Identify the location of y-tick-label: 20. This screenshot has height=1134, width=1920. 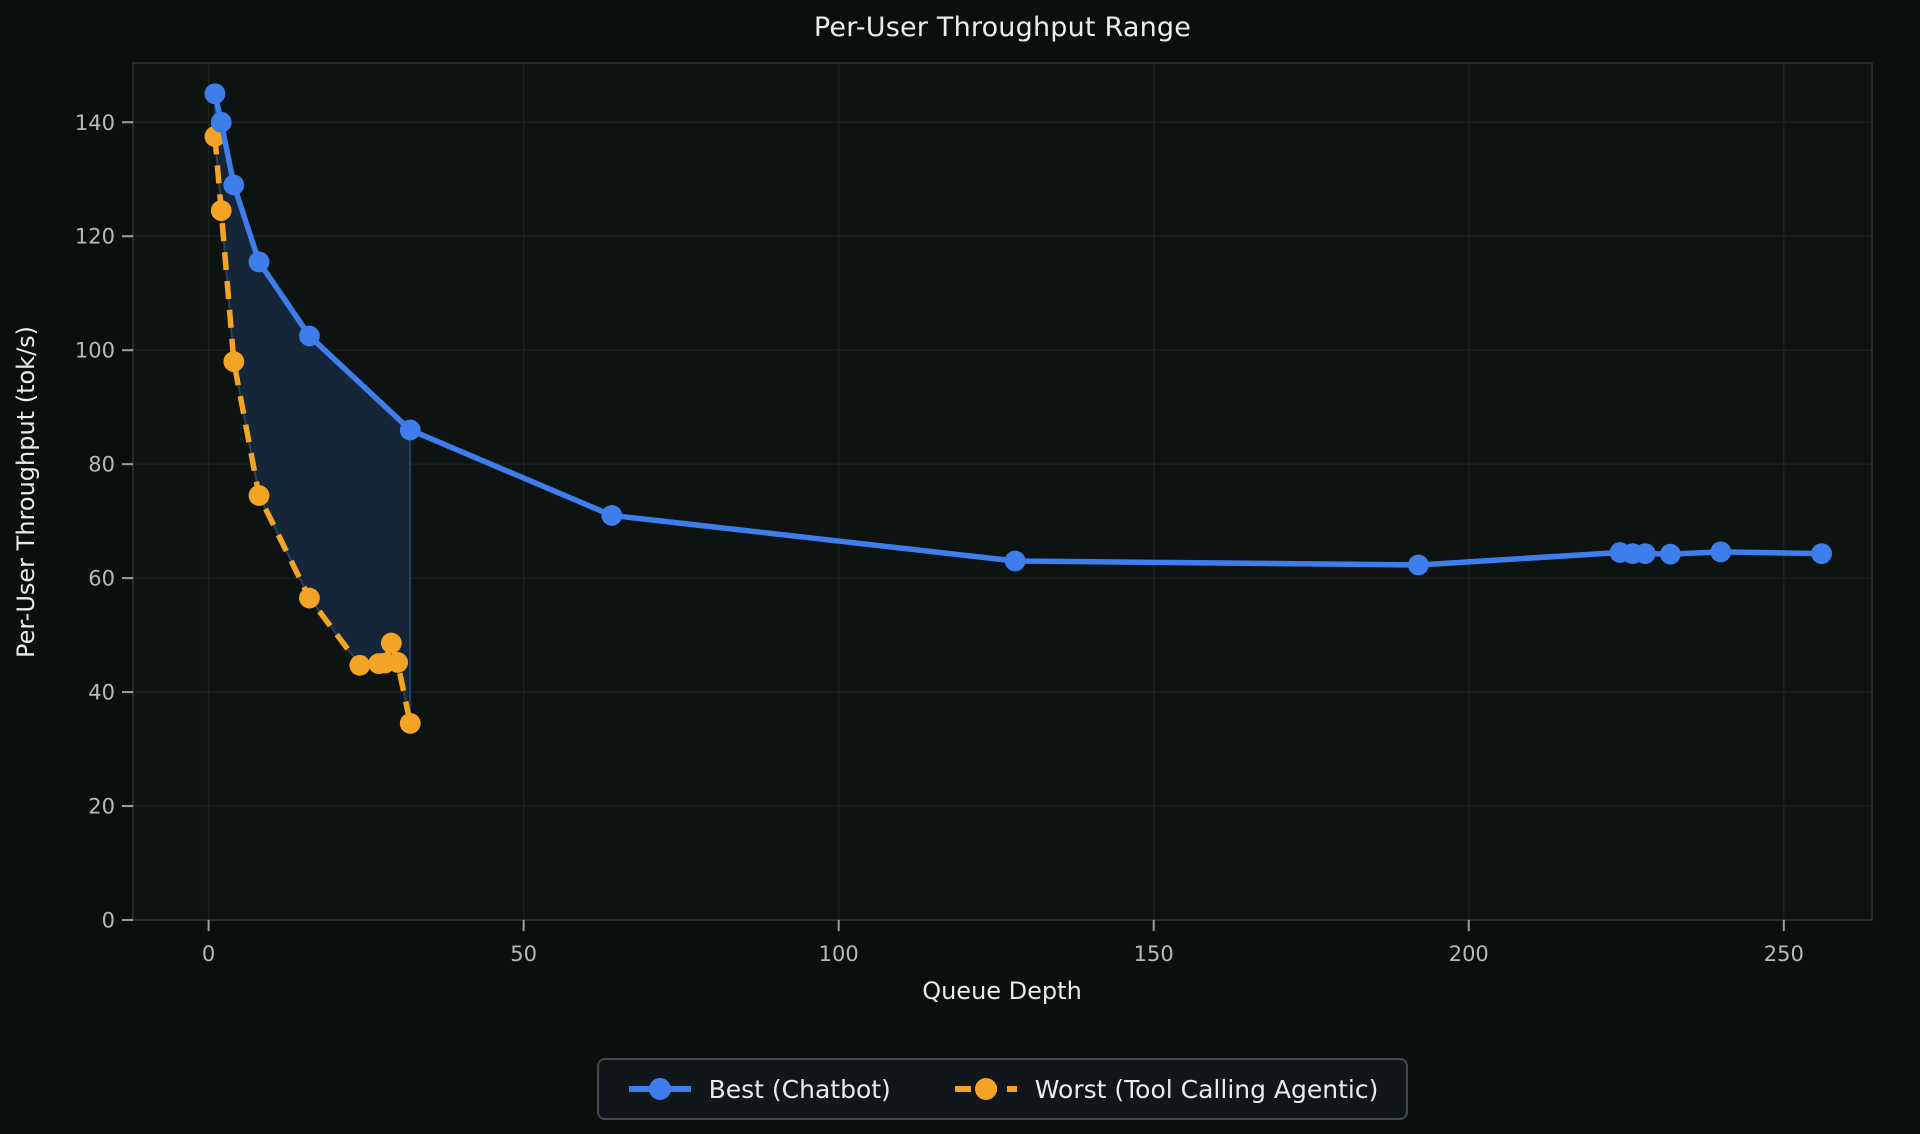
(101, 807).